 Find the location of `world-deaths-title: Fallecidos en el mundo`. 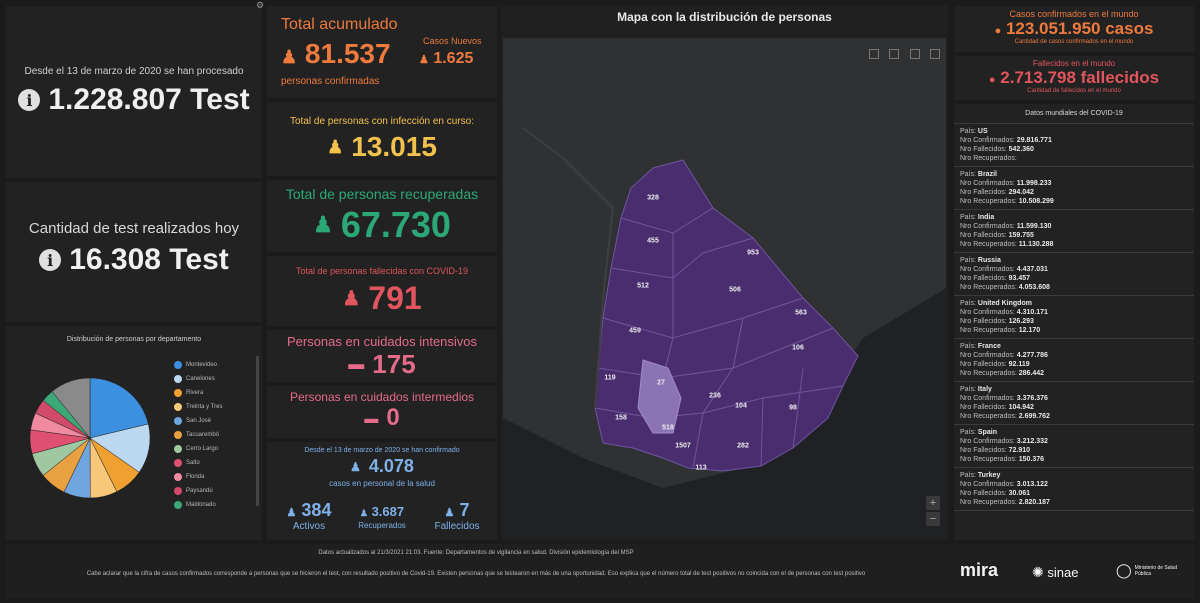

world-deaths-title: Fallecidos en el mundo is located at coordinates (1074, 63).